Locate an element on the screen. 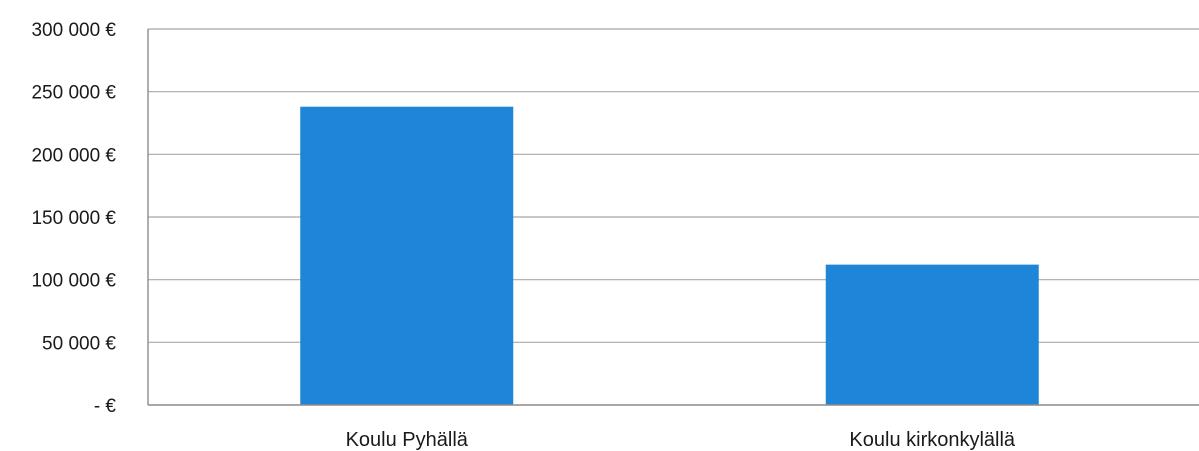 The width and height of the screenshot is (1199, 451). x-category-label: Koulu kirkonkylällä is located at coordinates (932, 440).